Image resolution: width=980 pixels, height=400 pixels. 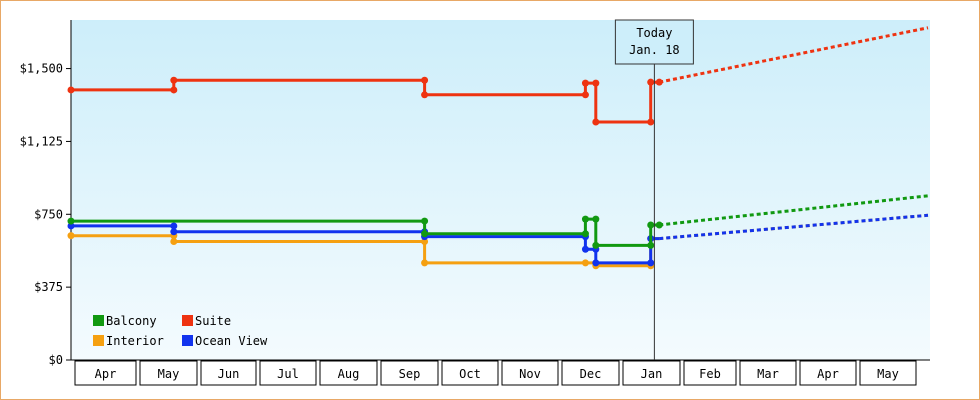 What do you see at coordinates (213, 321) in the screenshot?
I see `legend-label: Suite` at bounding box center [213, 321].